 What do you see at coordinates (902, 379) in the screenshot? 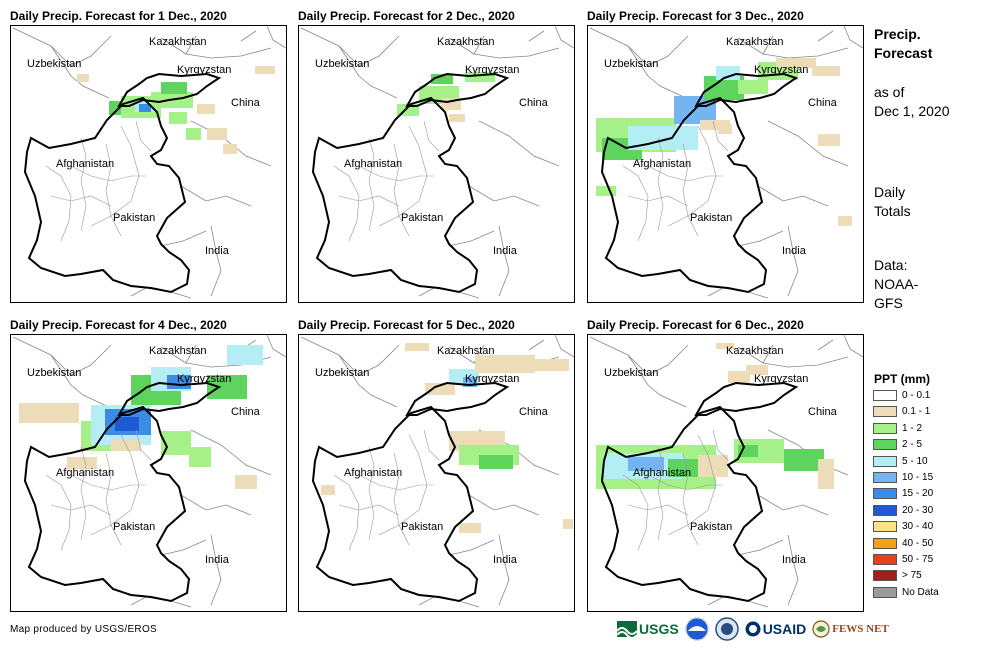
I see `legend-title: PPT (mm)` at bounding box center [902, 379].